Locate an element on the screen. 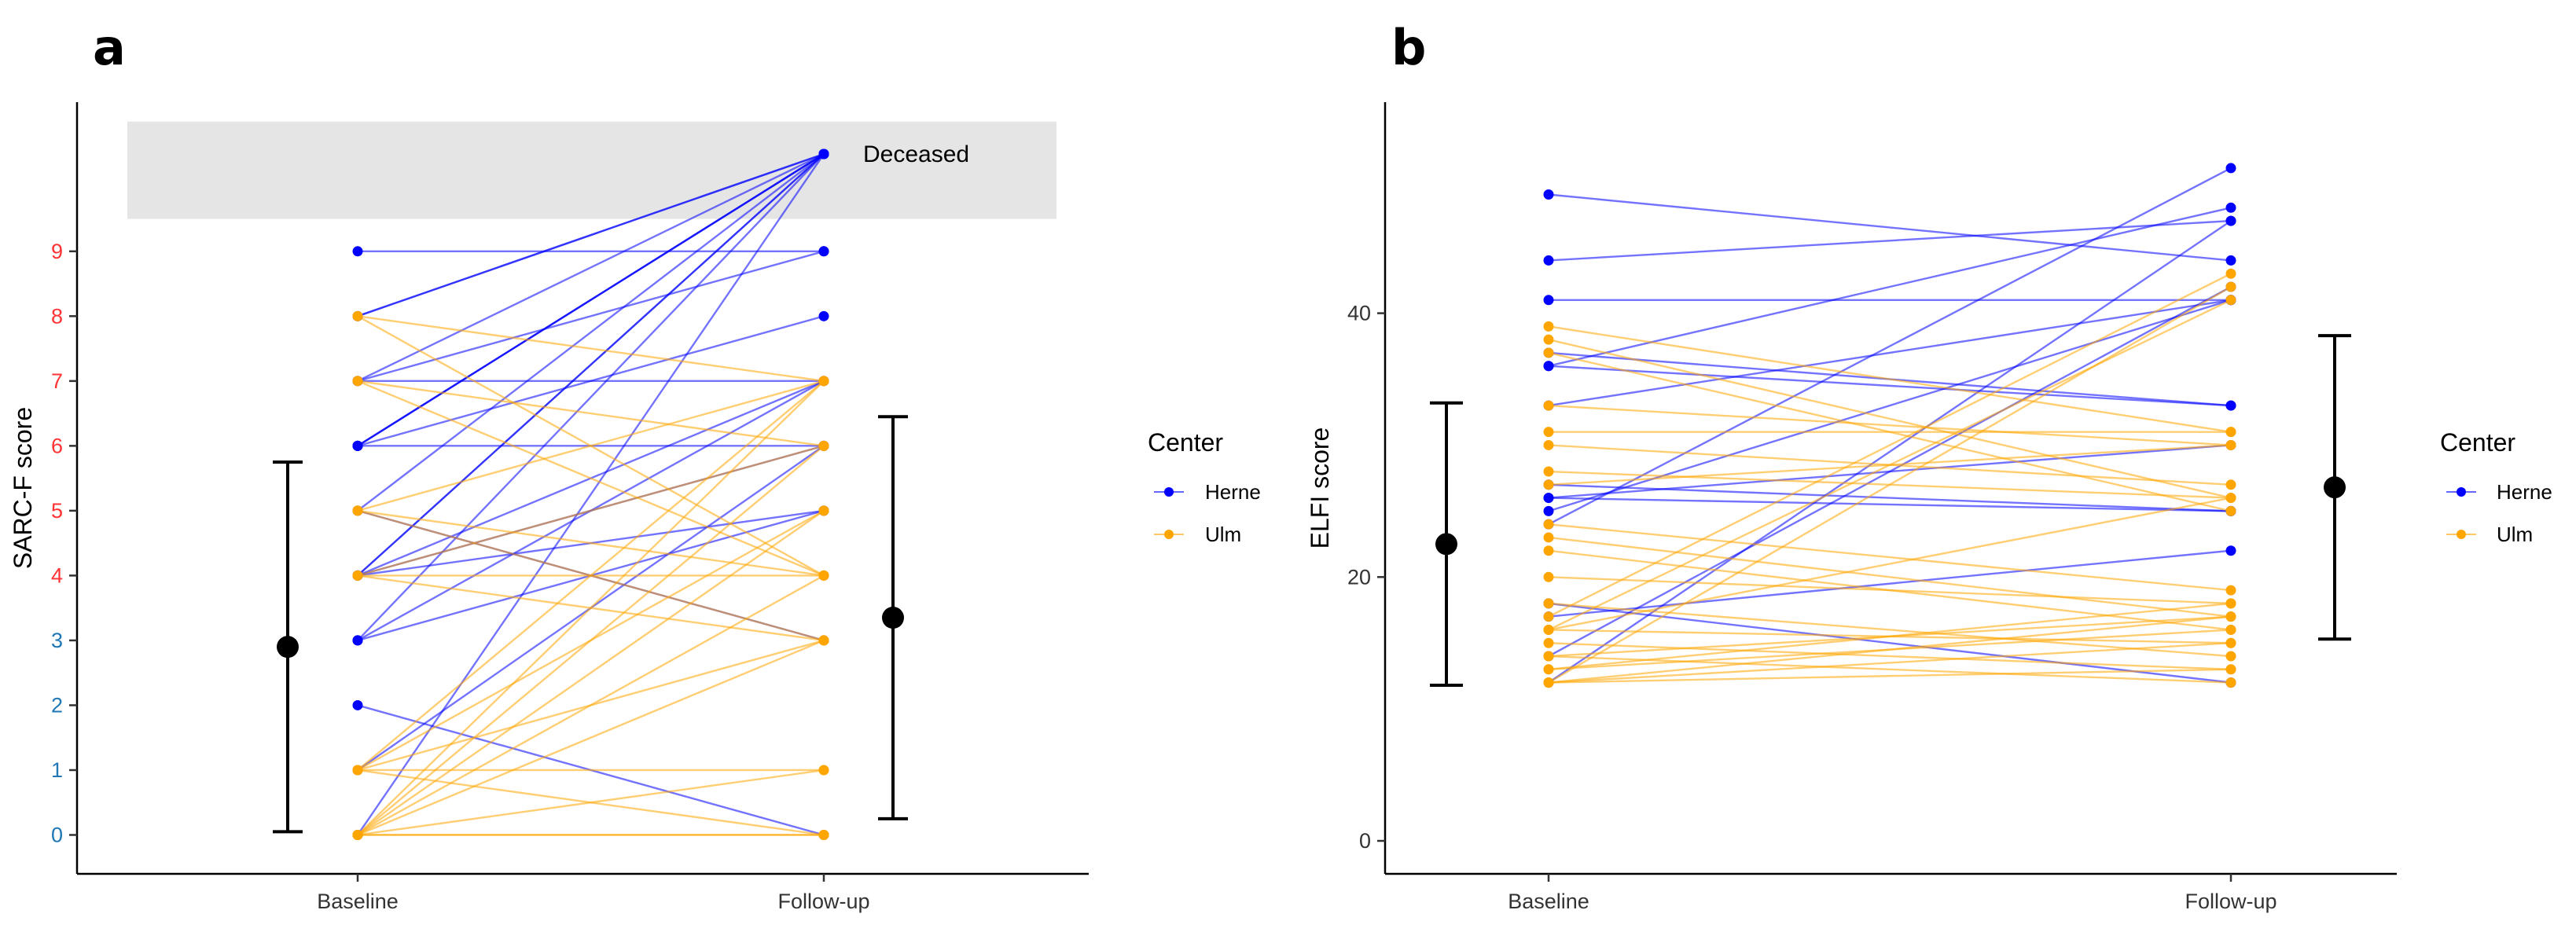  deceased-band is located at coordinates (591, 170).